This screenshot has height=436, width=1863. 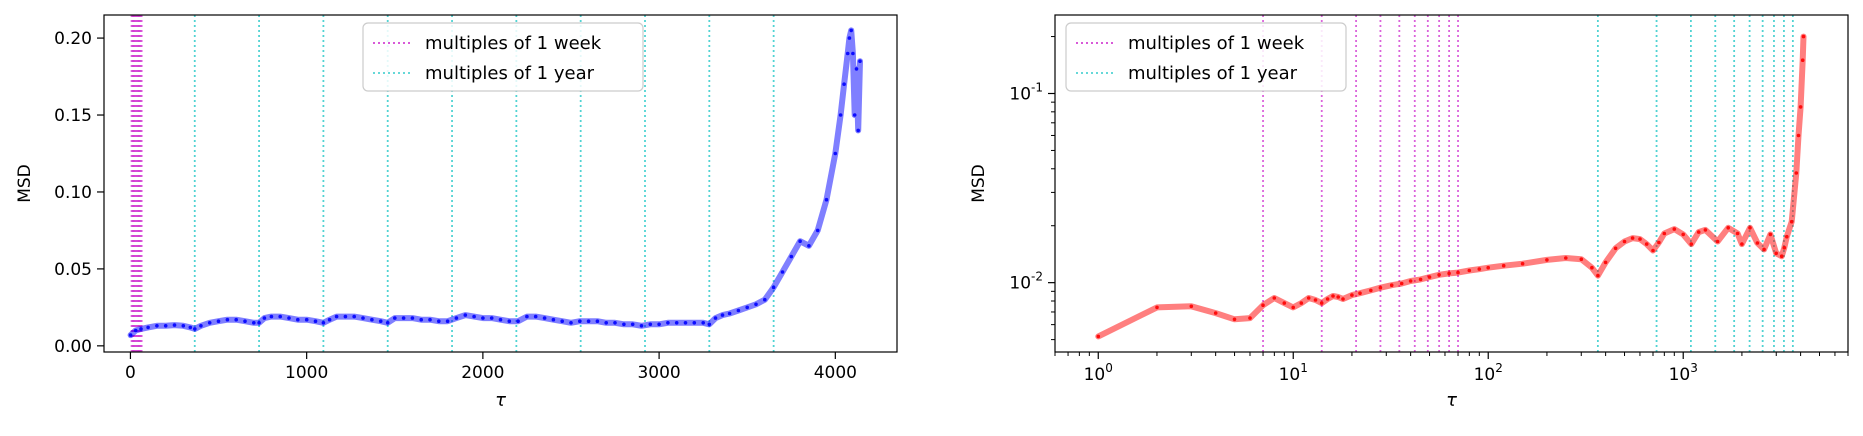 What do you see at coordinates (1026, 92) in the screenshot?
I see `y-tick-label: 10-1` at bounding box center [1026, 92].